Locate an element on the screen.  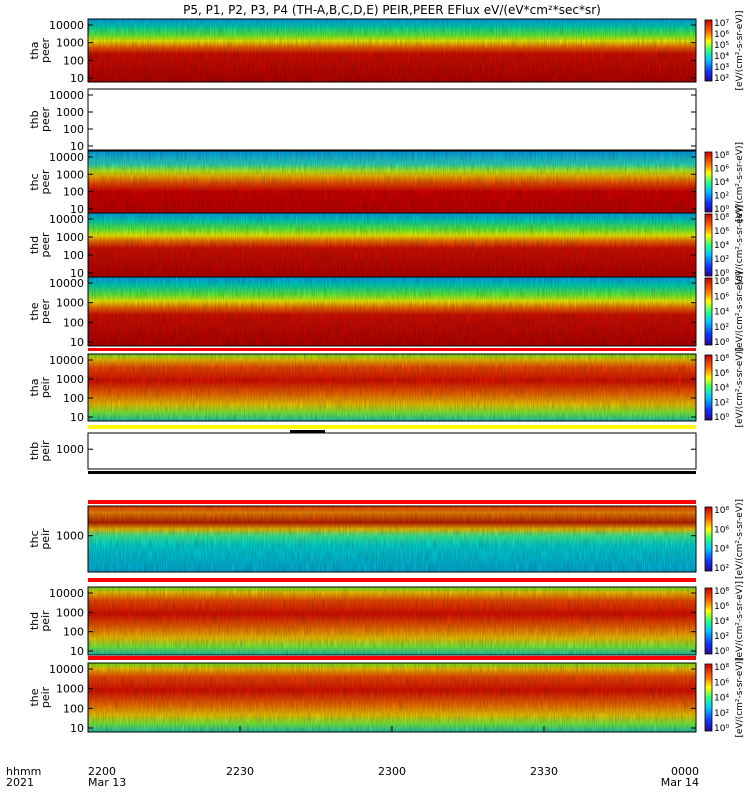
x-axis-label-line2: 2021 is located at coordinates (20, 782).